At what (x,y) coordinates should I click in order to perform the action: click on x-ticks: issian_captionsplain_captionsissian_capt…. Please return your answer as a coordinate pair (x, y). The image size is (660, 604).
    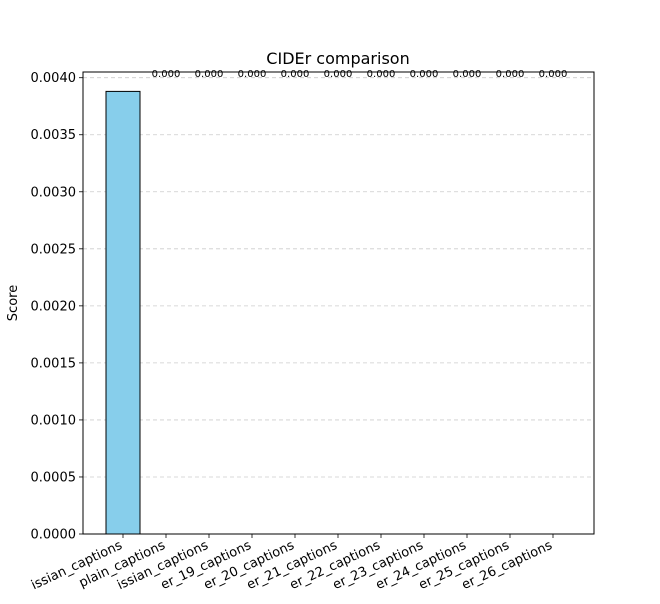
    Looking at the image, I should click on (292, 563).